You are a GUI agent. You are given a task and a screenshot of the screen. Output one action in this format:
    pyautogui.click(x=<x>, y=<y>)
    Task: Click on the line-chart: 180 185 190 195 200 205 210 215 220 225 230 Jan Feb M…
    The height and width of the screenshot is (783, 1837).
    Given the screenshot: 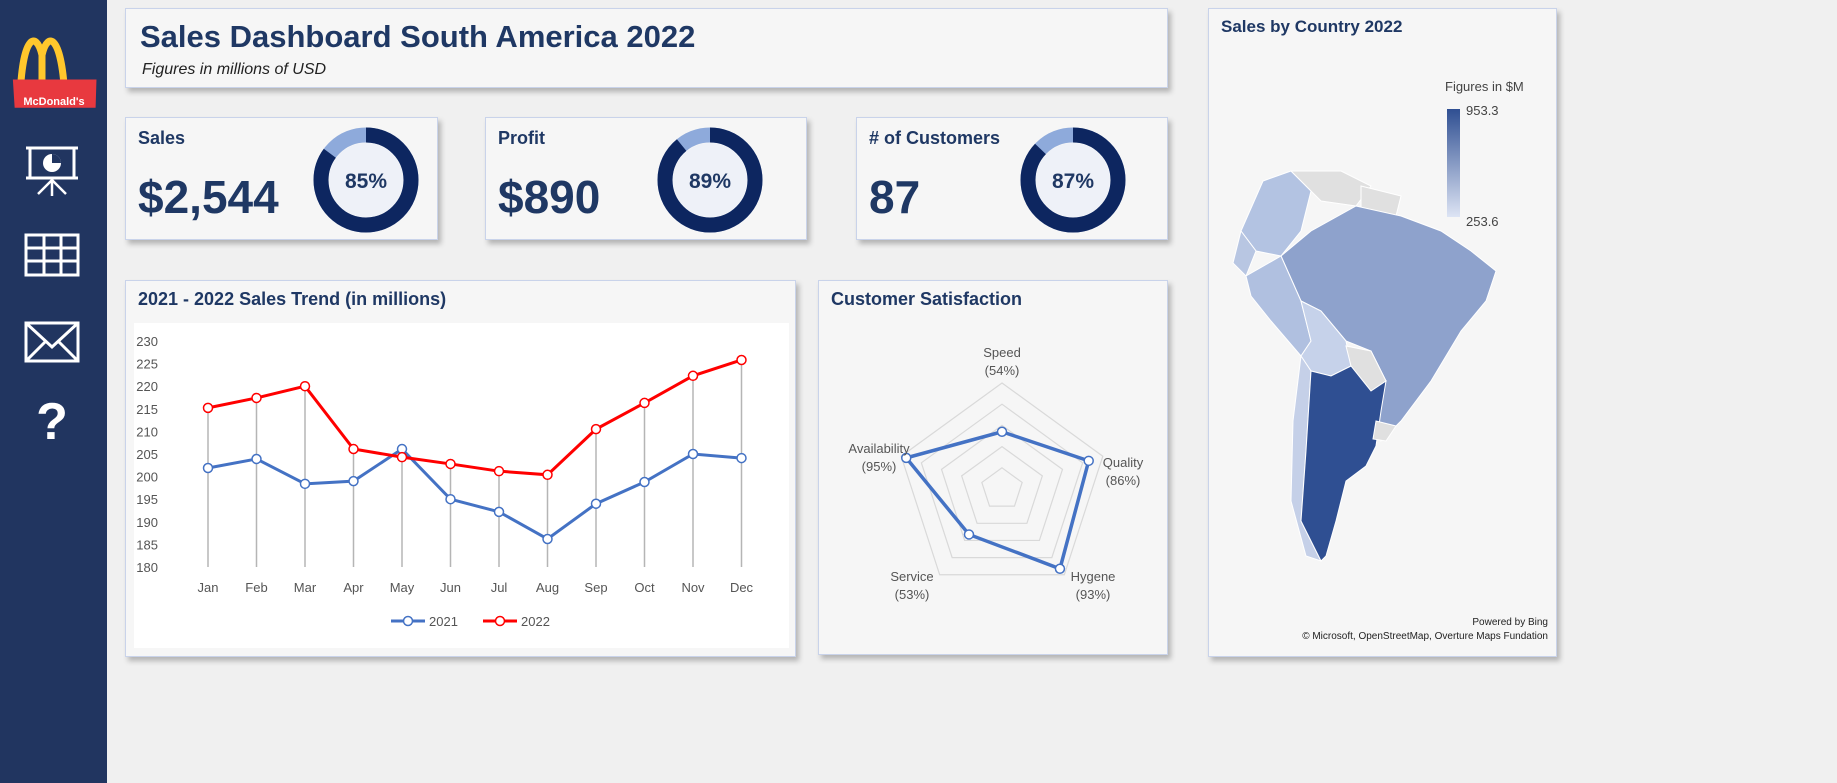 What is the action you would take?
    pyautogui.click(x=445, y=481)
    